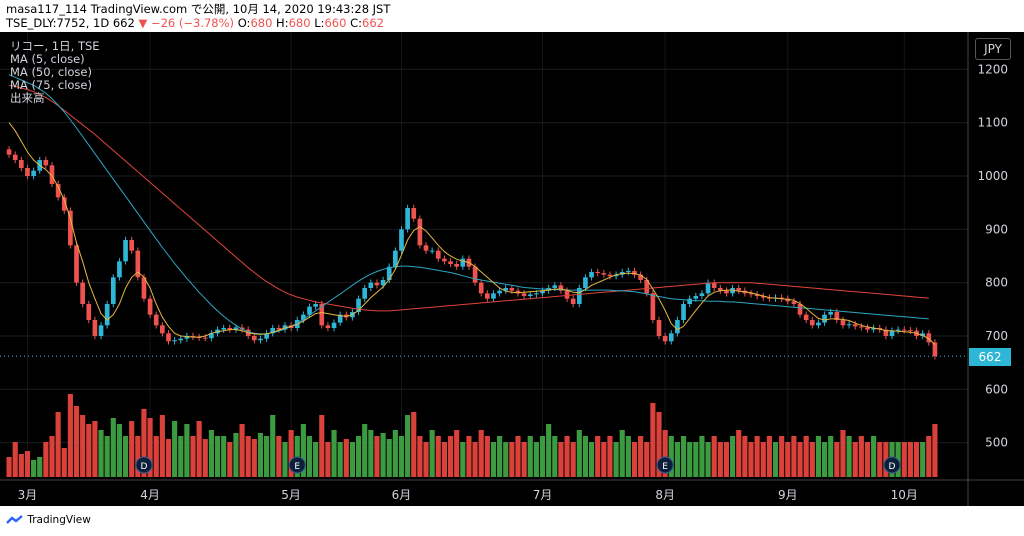  I want to click on y-tick-label: 500, so click(996, 443).